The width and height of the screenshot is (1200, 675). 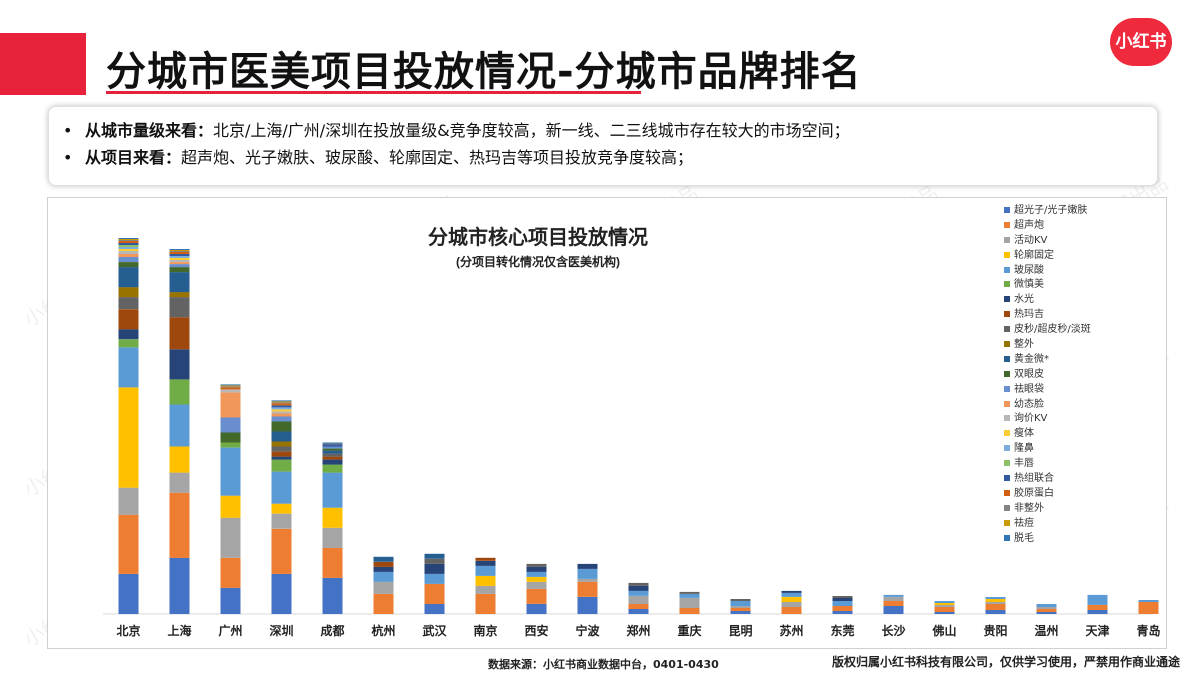 I want to click on legend-item: 双眼皮, so click(x=1084, y=375).